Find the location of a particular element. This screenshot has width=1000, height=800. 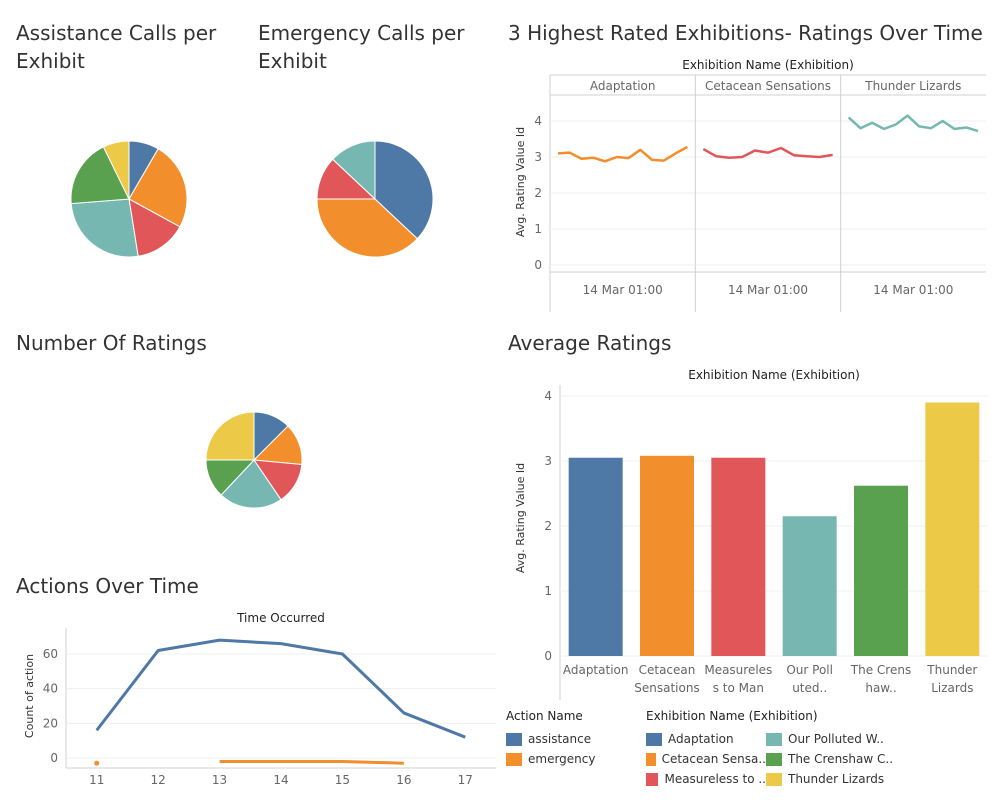

legend-item: Cetacean Sensa.. is located at coordinates (706, 759).